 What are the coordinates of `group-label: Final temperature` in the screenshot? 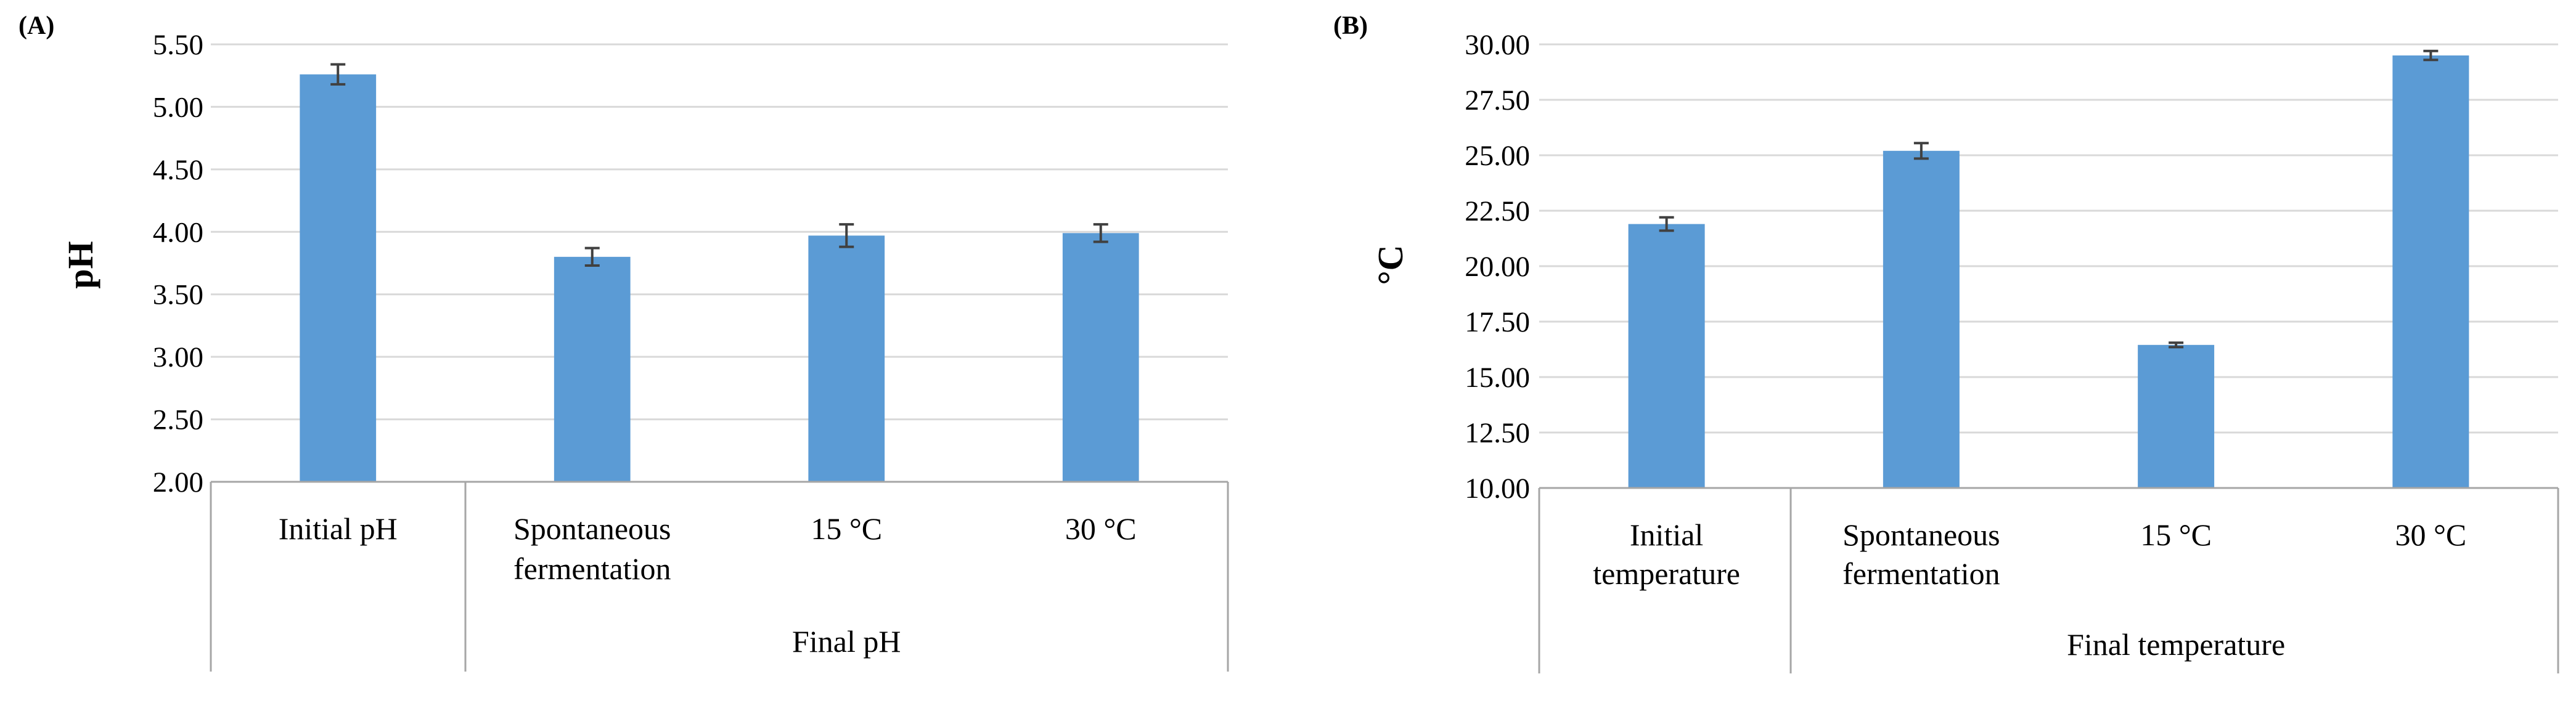 It's located at (2176, 644).